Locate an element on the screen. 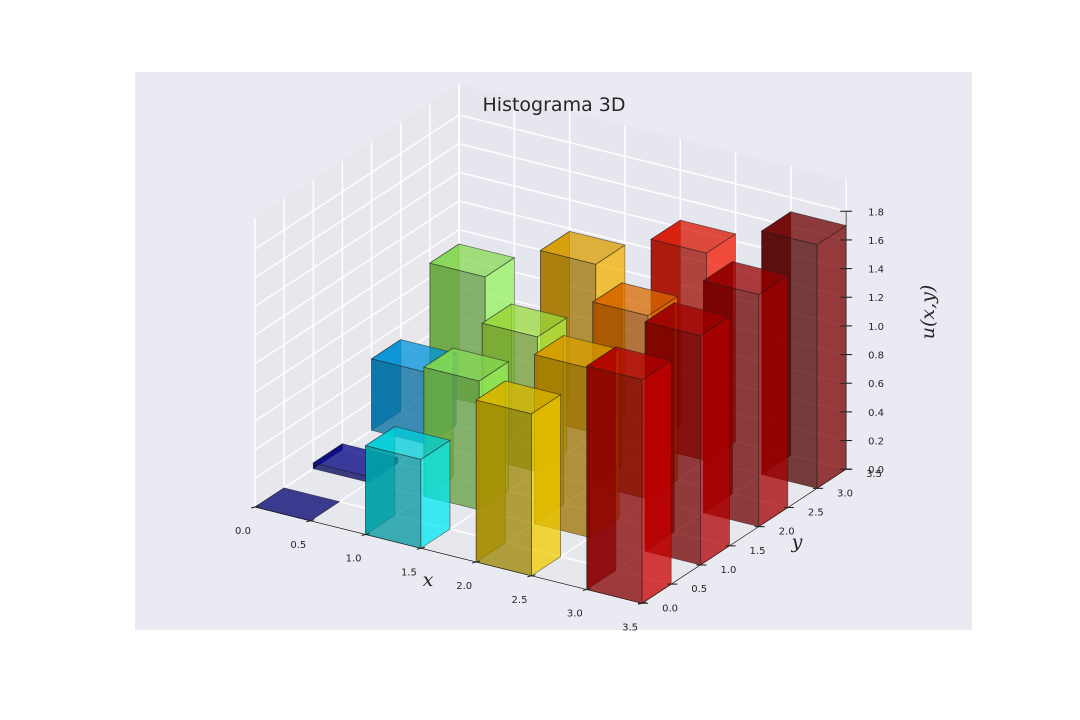 This screenshot has height=720, width=1080. back-grid-line-z is located at coordinates (652, 163).